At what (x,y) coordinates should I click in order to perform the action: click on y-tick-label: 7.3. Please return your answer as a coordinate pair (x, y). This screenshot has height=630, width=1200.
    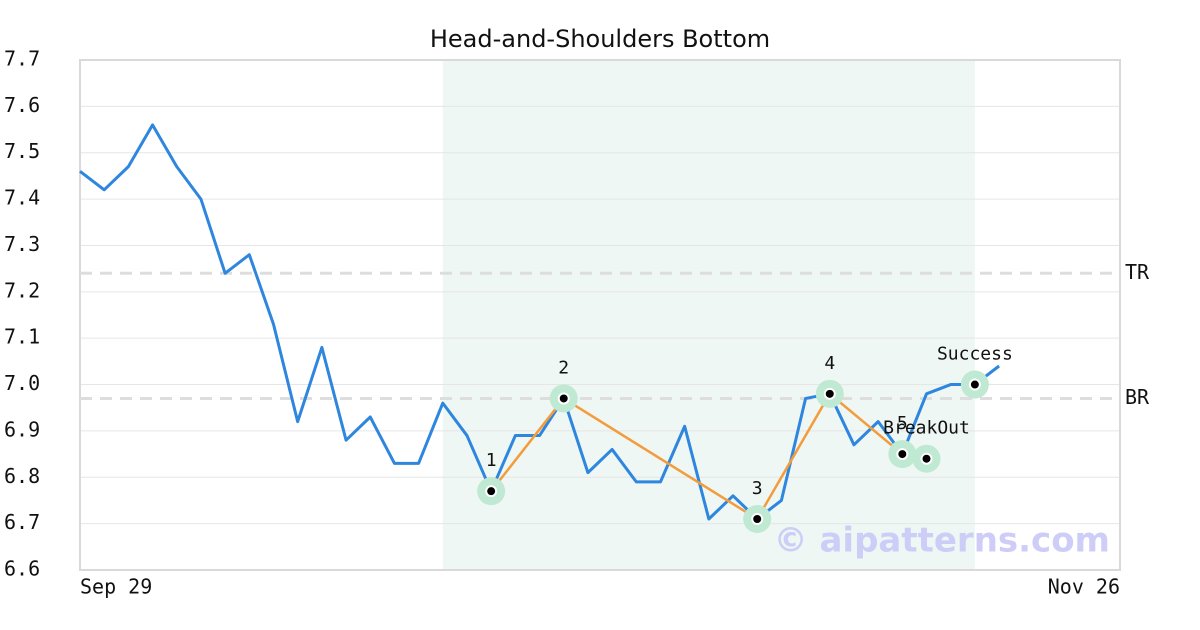
    Looking at the image, I should click on (22, 244).